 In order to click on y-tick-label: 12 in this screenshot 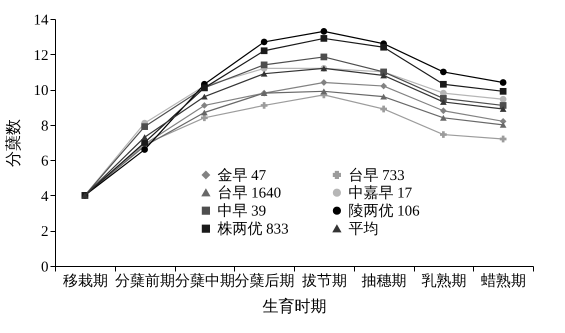, I will do `click(41, 56)`.